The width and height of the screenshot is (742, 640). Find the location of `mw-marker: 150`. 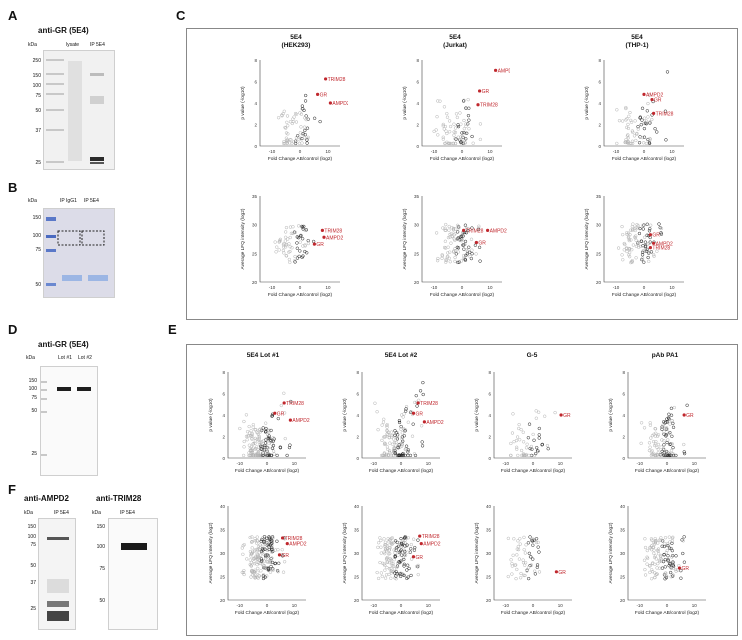

mw-marker: 150 is located at coordinates (32, 381).